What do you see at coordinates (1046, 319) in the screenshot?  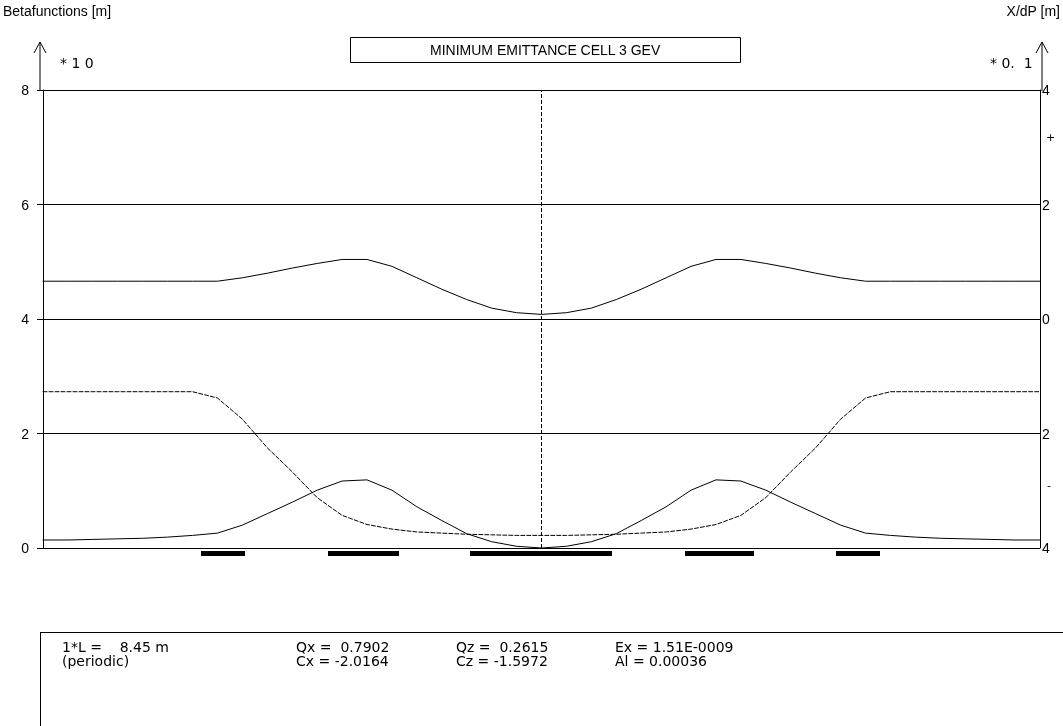 I see `y2-tick-label: 0` at bounding box center [1046, 319].